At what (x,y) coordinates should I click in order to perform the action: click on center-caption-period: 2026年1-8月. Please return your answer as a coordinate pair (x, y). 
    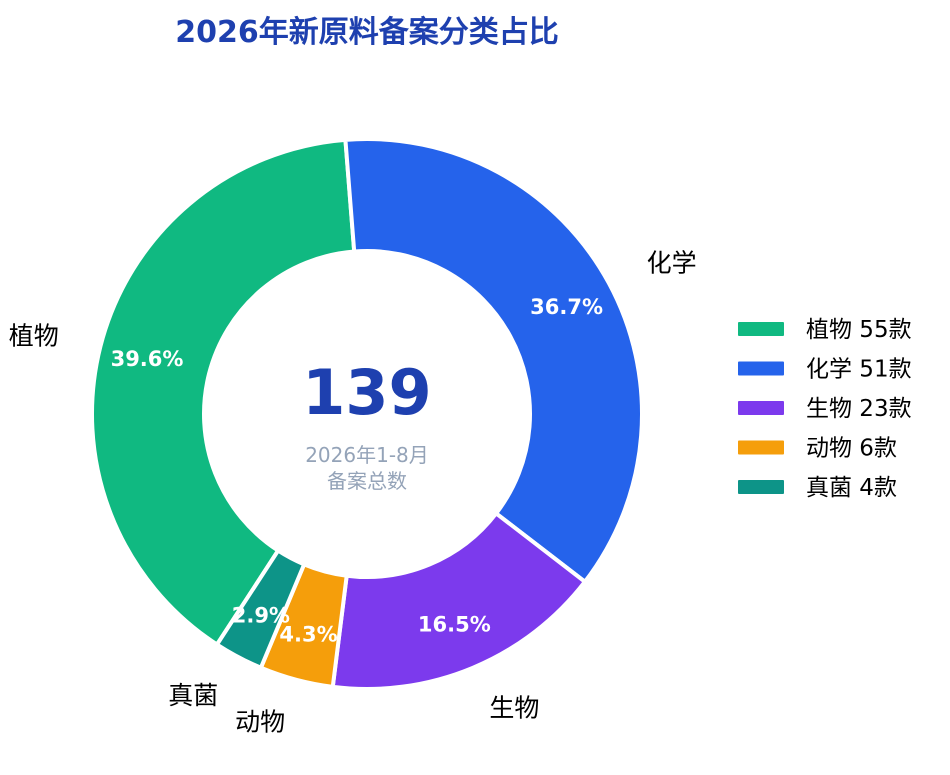
    Looking at the image, I should click on (367, 455).